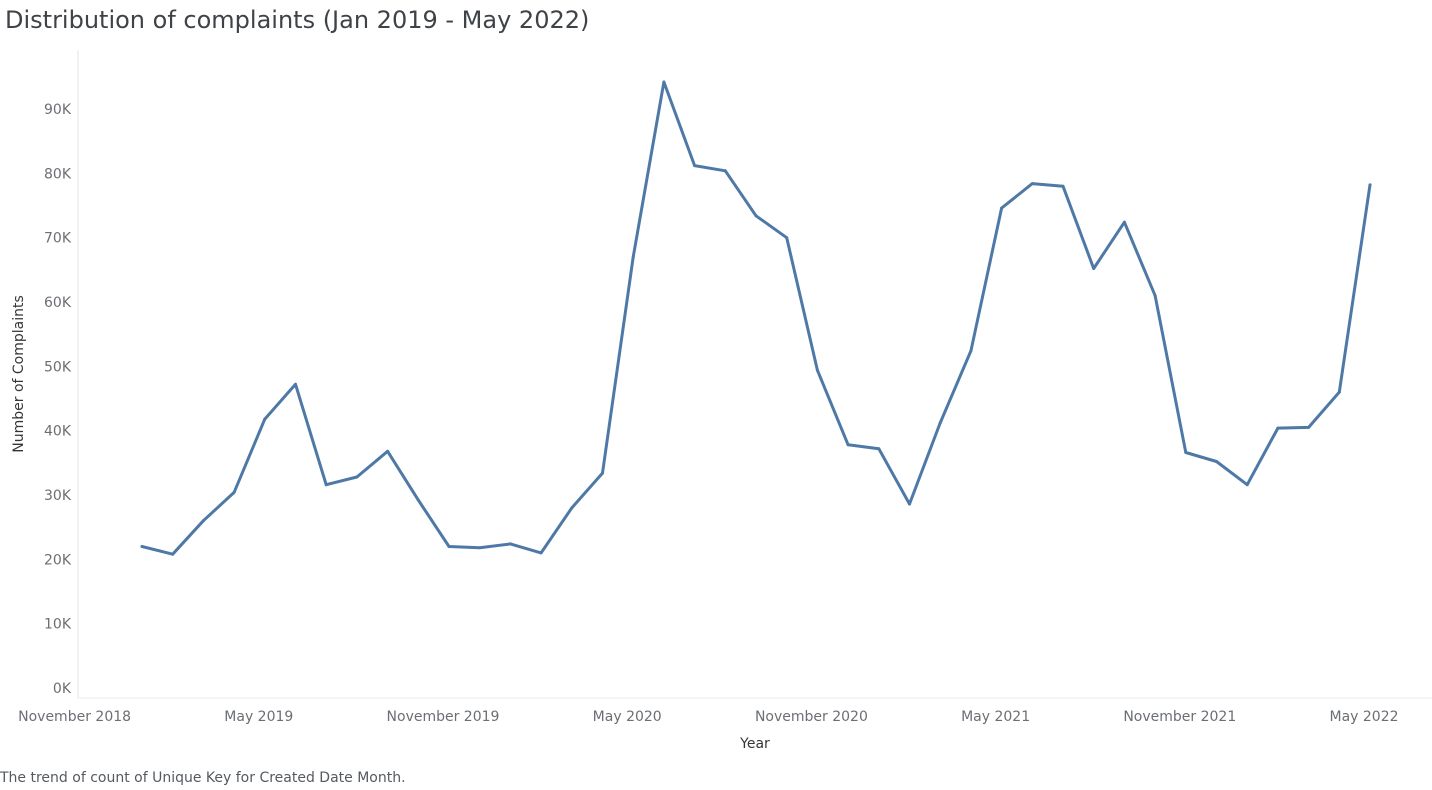  What do you see at coordinates (74, 717) in the screenshot?
I see `x-tick-label: November 2018` at bounding box center [74, 717].